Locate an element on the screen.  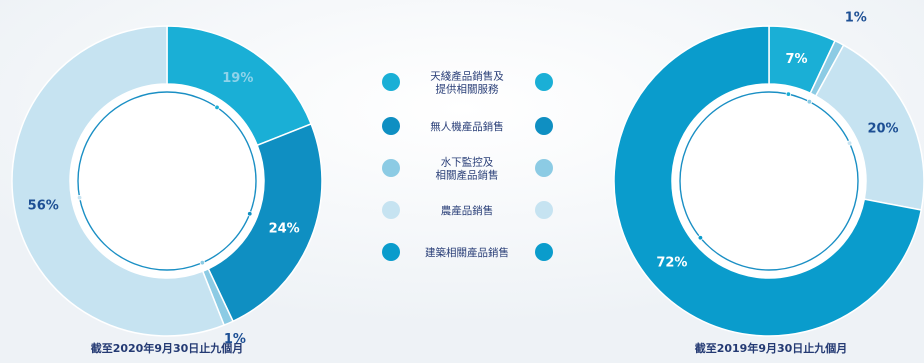
legend-label-0: 天綫產品銷售及提供相關服務 is located at coordinates (467, 83).